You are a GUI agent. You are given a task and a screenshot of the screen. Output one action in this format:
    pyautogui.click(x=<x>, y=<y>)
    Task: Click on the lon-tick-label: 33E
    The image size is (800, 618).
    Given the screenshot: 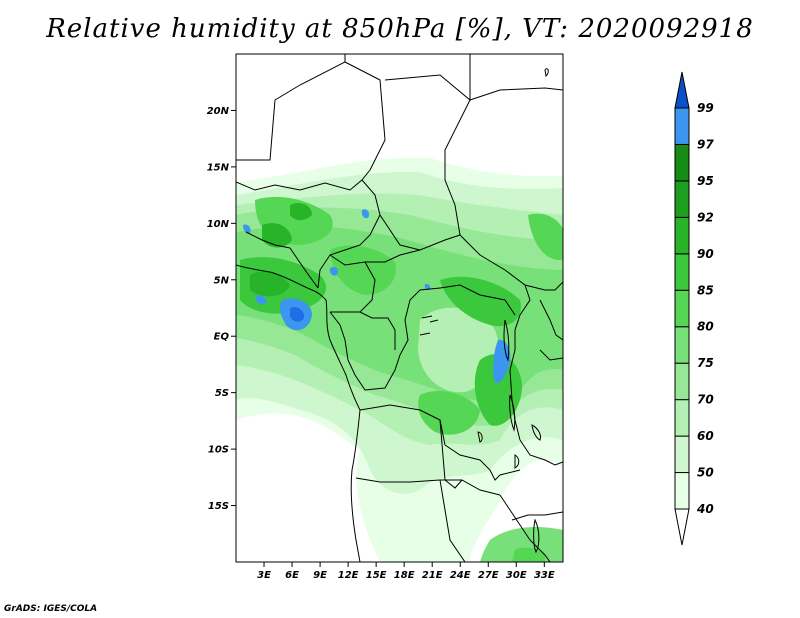 What is the action you would take?
    pyautogui.click(x=544, y=575)
    